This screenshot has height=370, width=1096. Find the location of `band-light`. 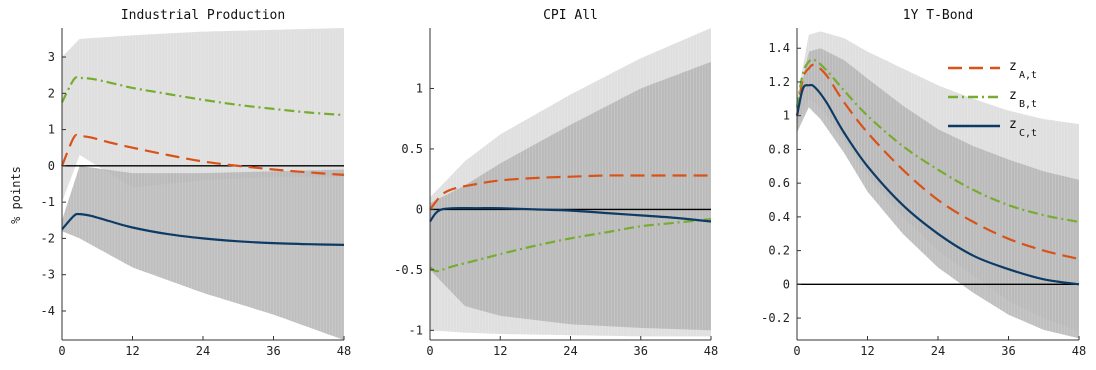

band-light is located at coordinates (203, 115).